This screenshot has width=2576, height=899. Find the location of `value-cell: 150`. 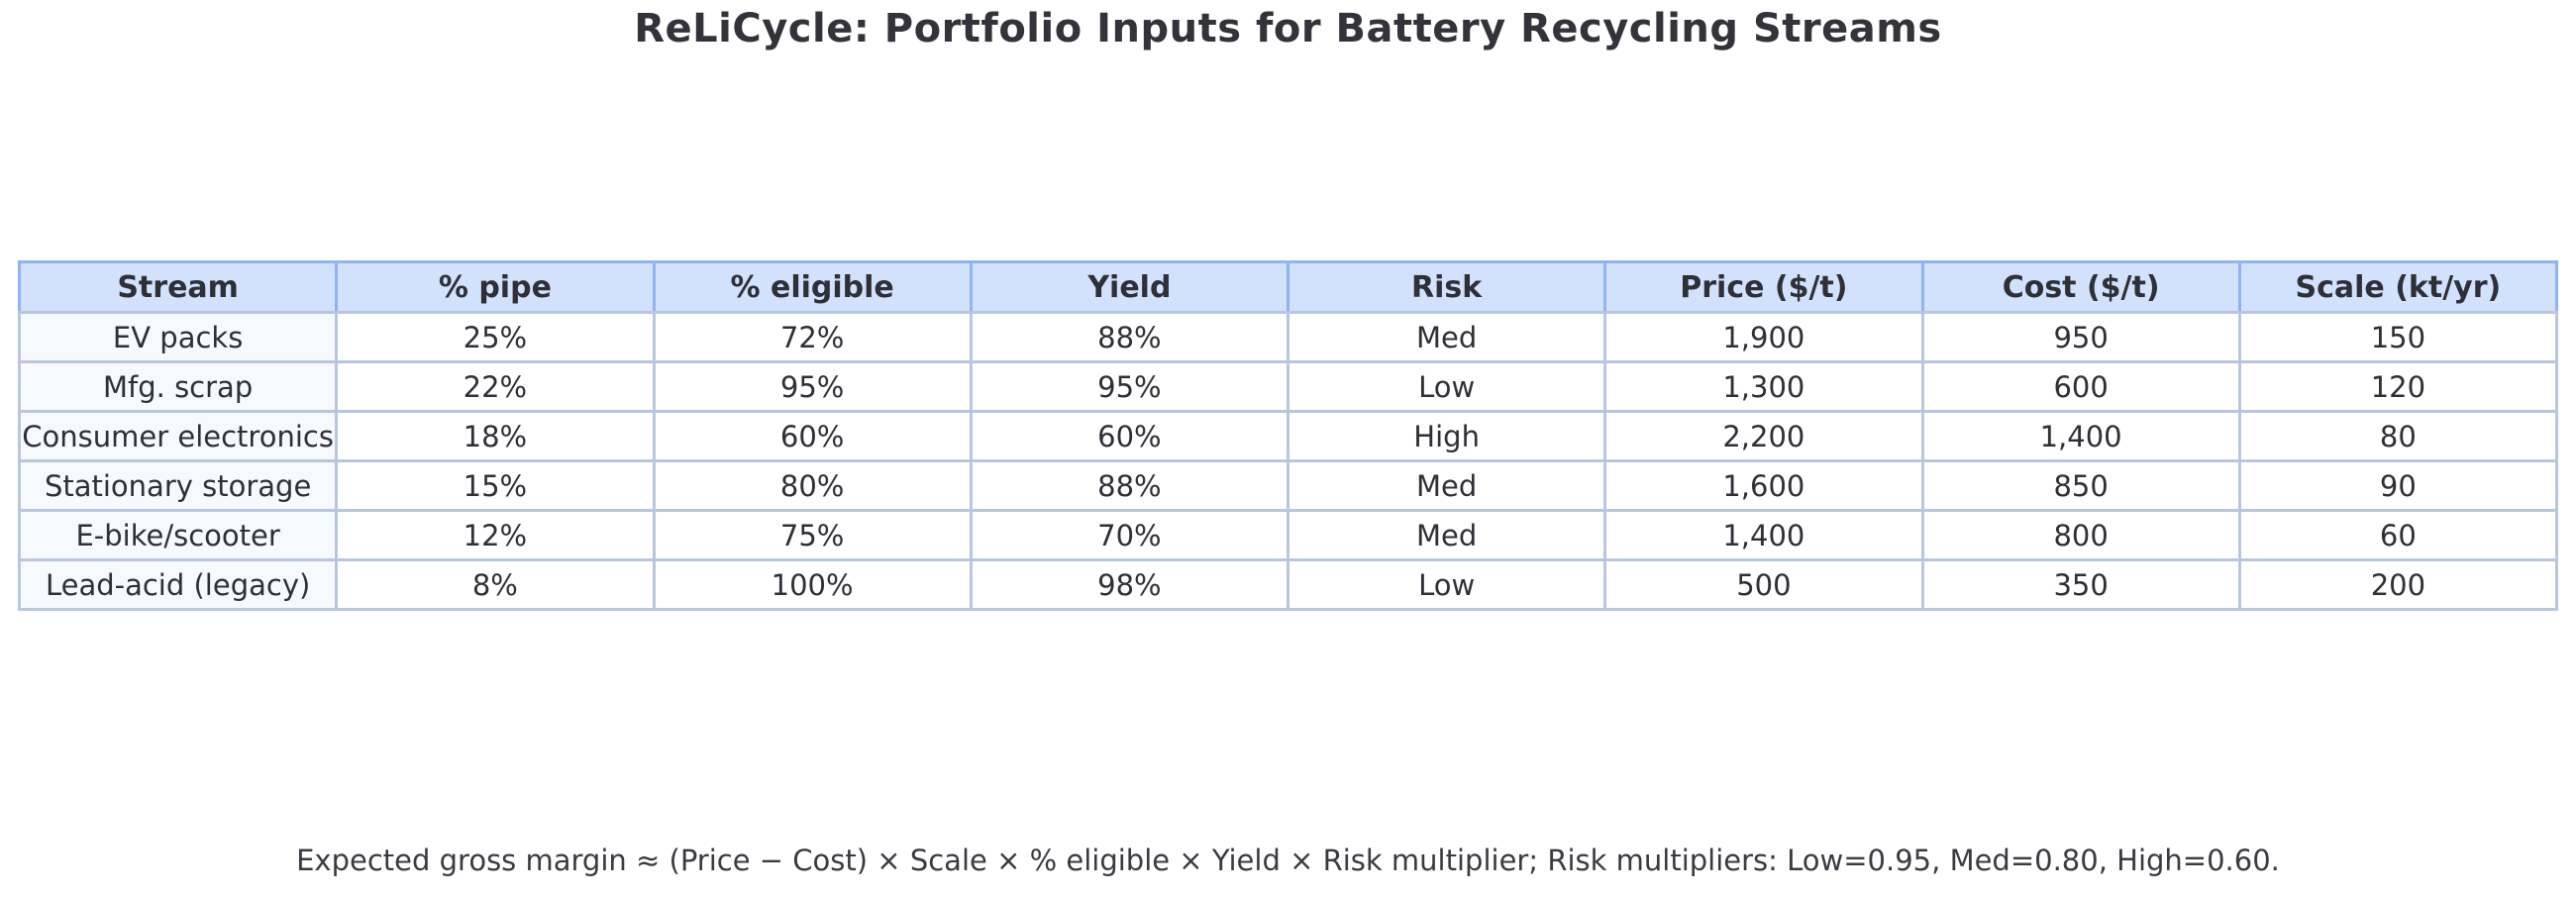

value-cell: 150 is located at coordinates (2398, 337).